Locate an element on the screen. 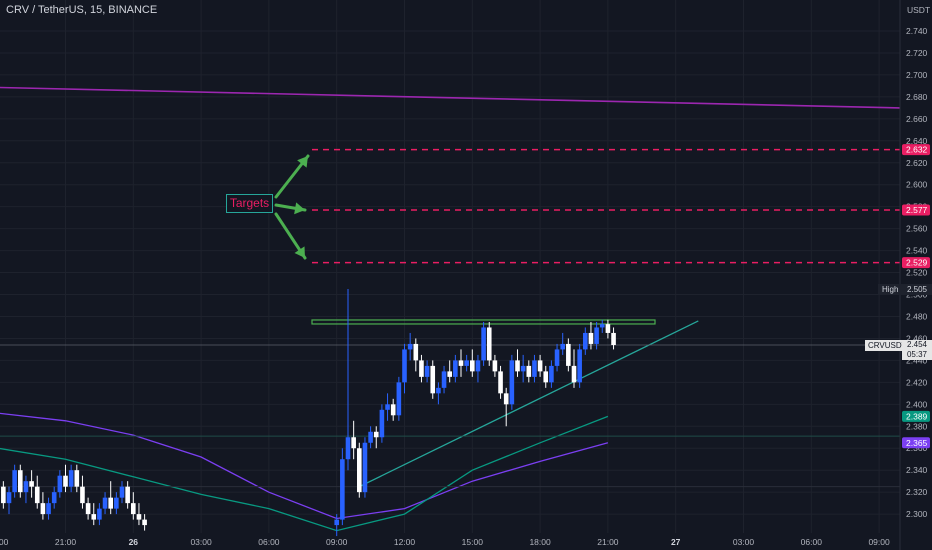 The height and width of the screenshot is (550, 932). price-tick-label: 2.320 is located at coordinates (917, 492).